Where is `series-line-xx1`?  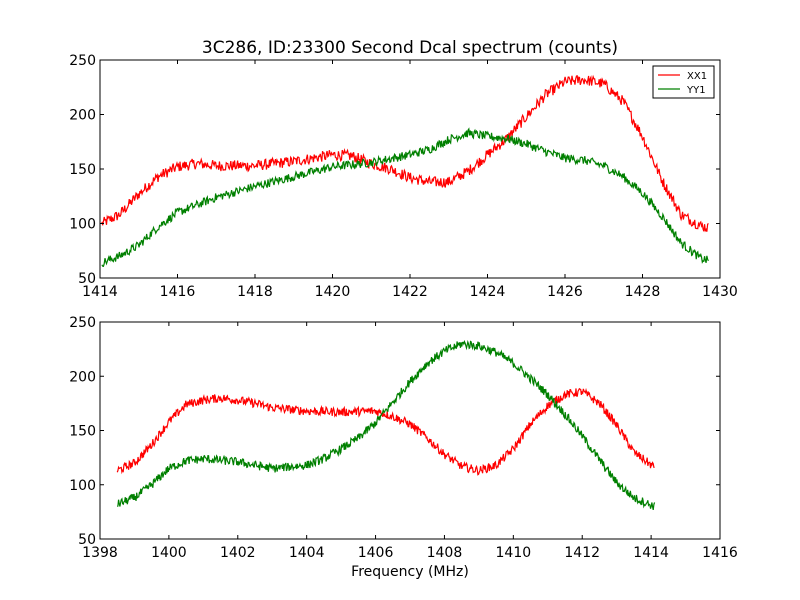
series-line-xx1 is located at coordinates (385, 431).